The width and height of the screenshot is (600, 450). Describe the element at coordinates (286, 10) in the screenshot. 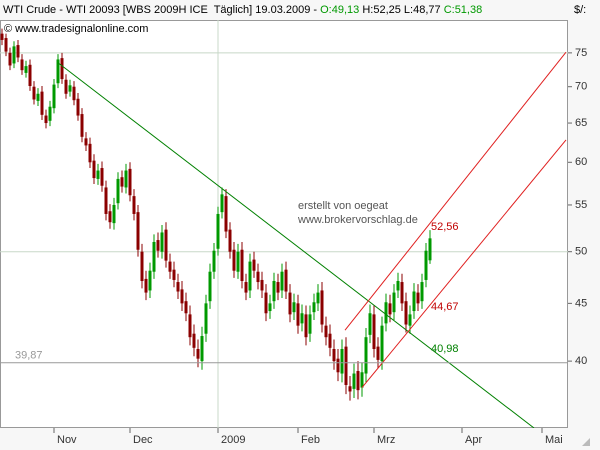

I see `header-date: 19.03.2009 -` at that location.